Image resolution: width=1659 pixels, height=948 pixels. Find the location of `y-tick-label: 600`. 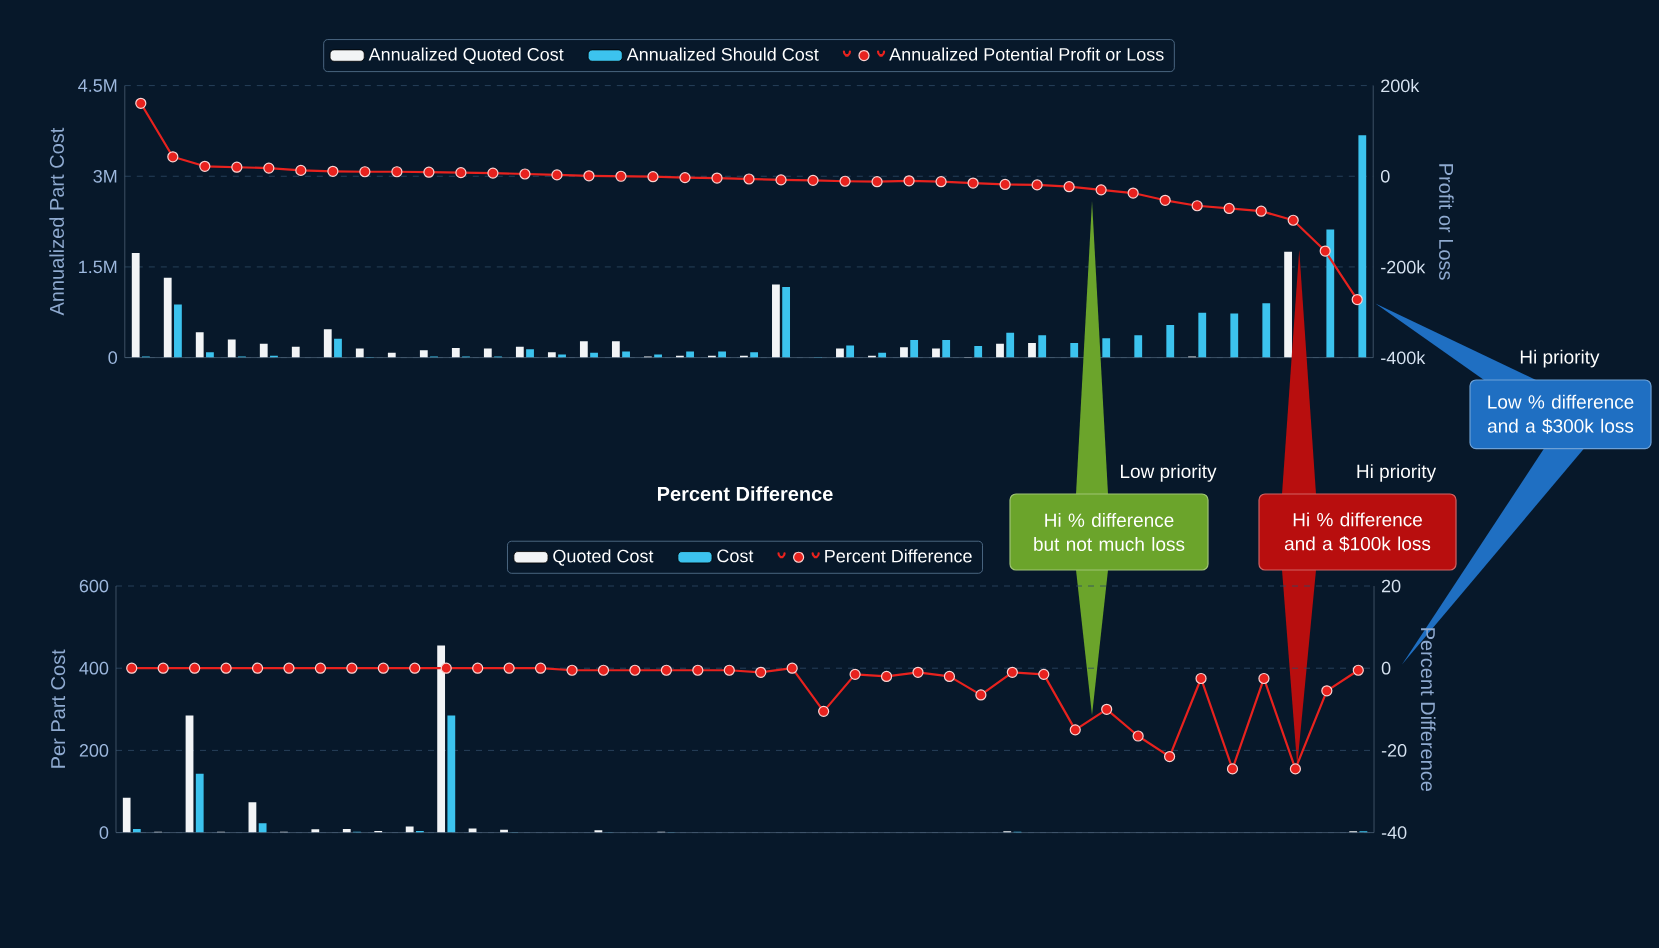

y-tick-label: 600 is located at coordinates (94, 586).